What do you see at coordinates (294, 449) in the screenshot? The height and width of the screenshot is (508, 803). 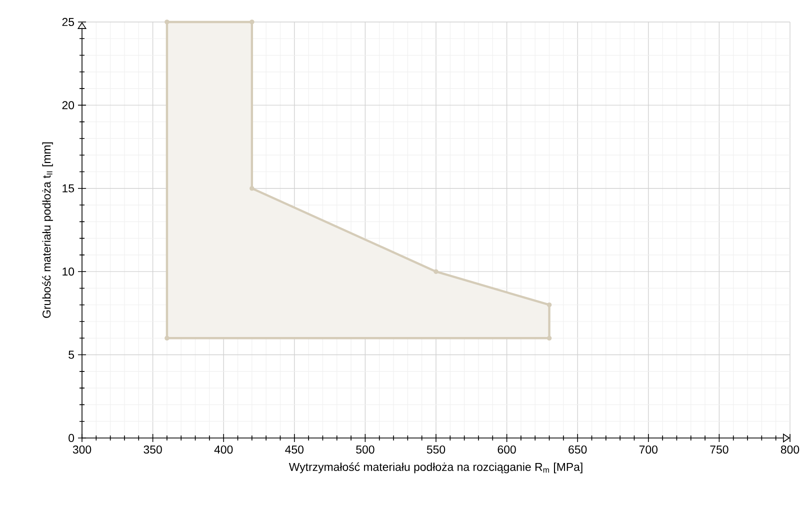 I see `x-tick-label: 450` at bounding box center [294, 449].